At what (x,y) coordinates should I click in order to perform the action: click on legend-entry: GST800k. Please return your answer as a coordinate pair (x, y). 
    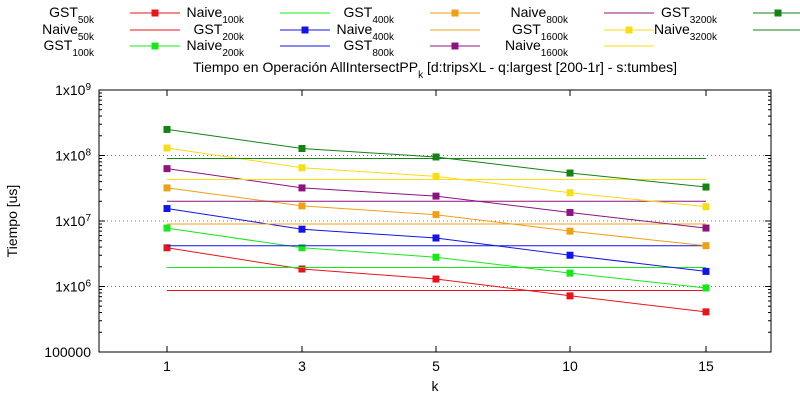
    Looking at the image, I should click on (412, 48).